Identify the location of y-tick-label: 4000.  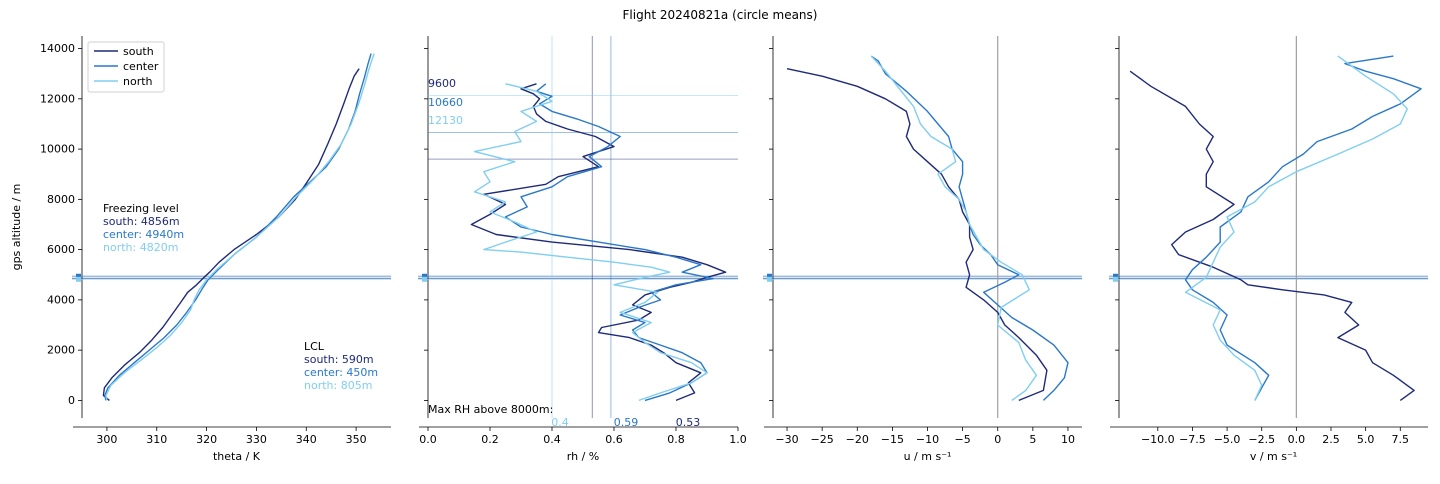
(61, 299).